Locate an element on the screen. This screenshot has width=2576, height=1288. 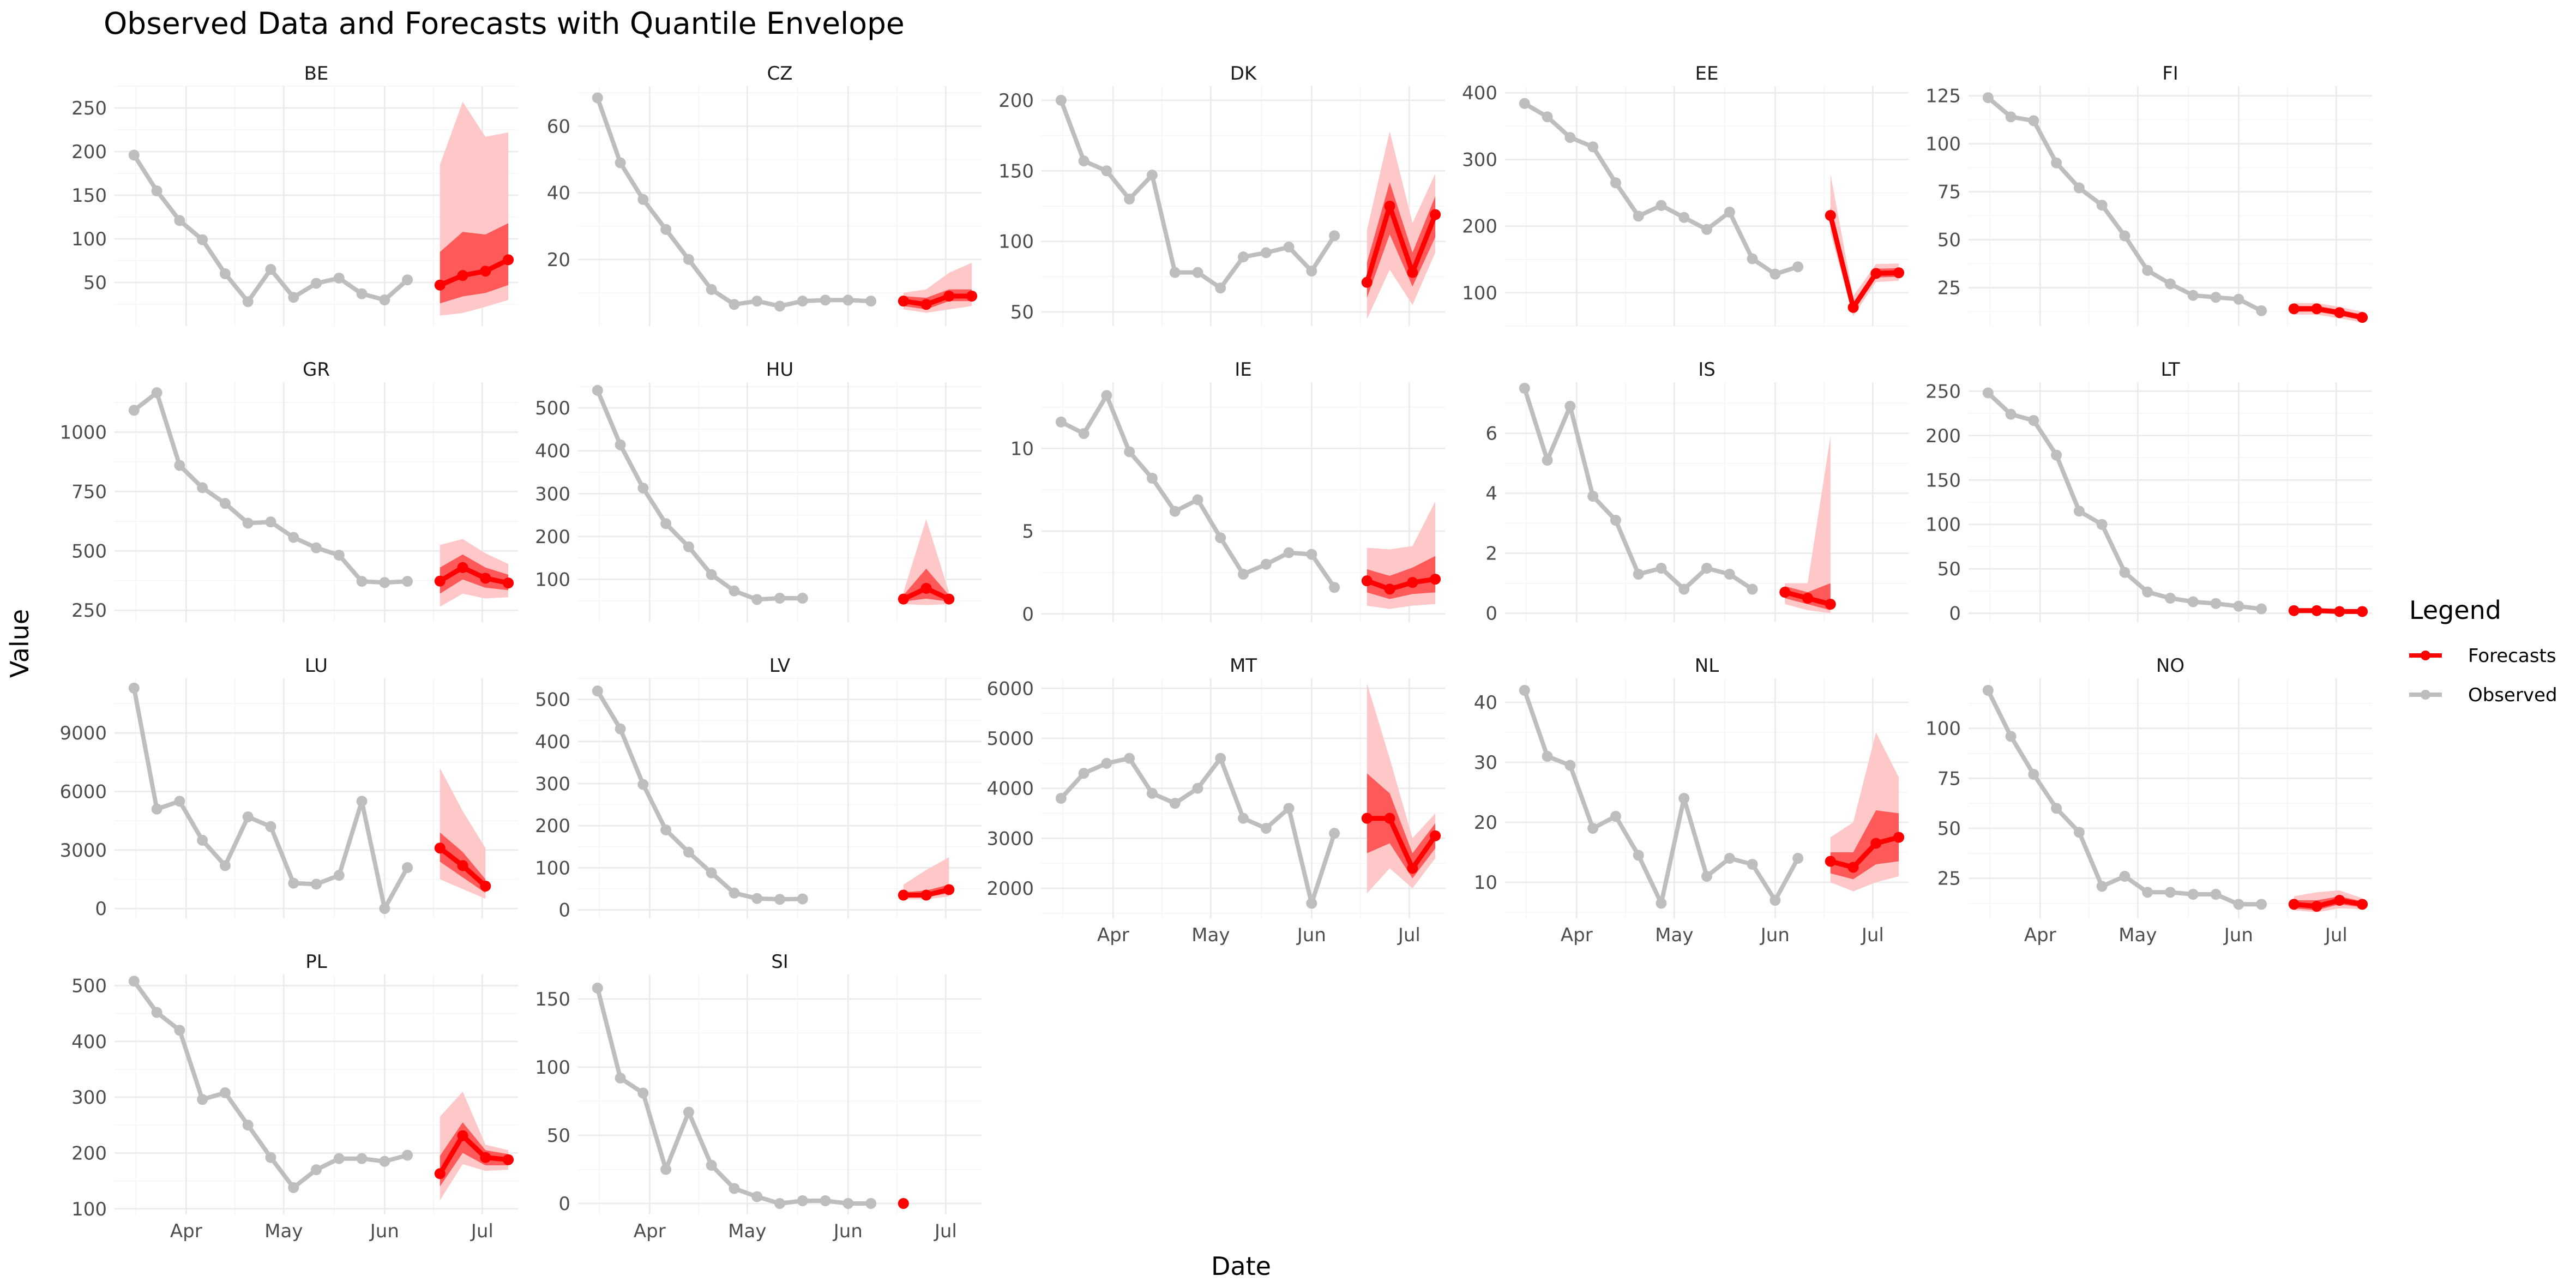
observed-line is located at coordinates (699, 796).